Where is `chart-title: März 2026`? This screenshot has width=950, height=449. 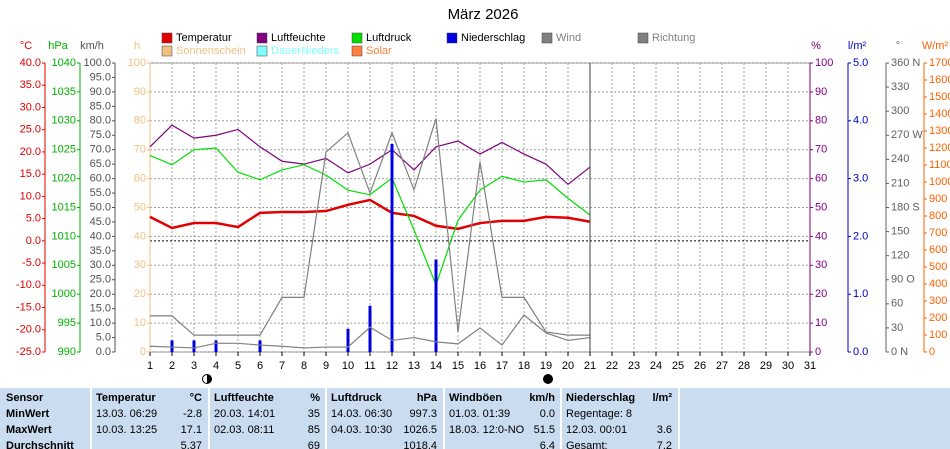
chart-title: März 2026 is located at coordinates (483, 14).